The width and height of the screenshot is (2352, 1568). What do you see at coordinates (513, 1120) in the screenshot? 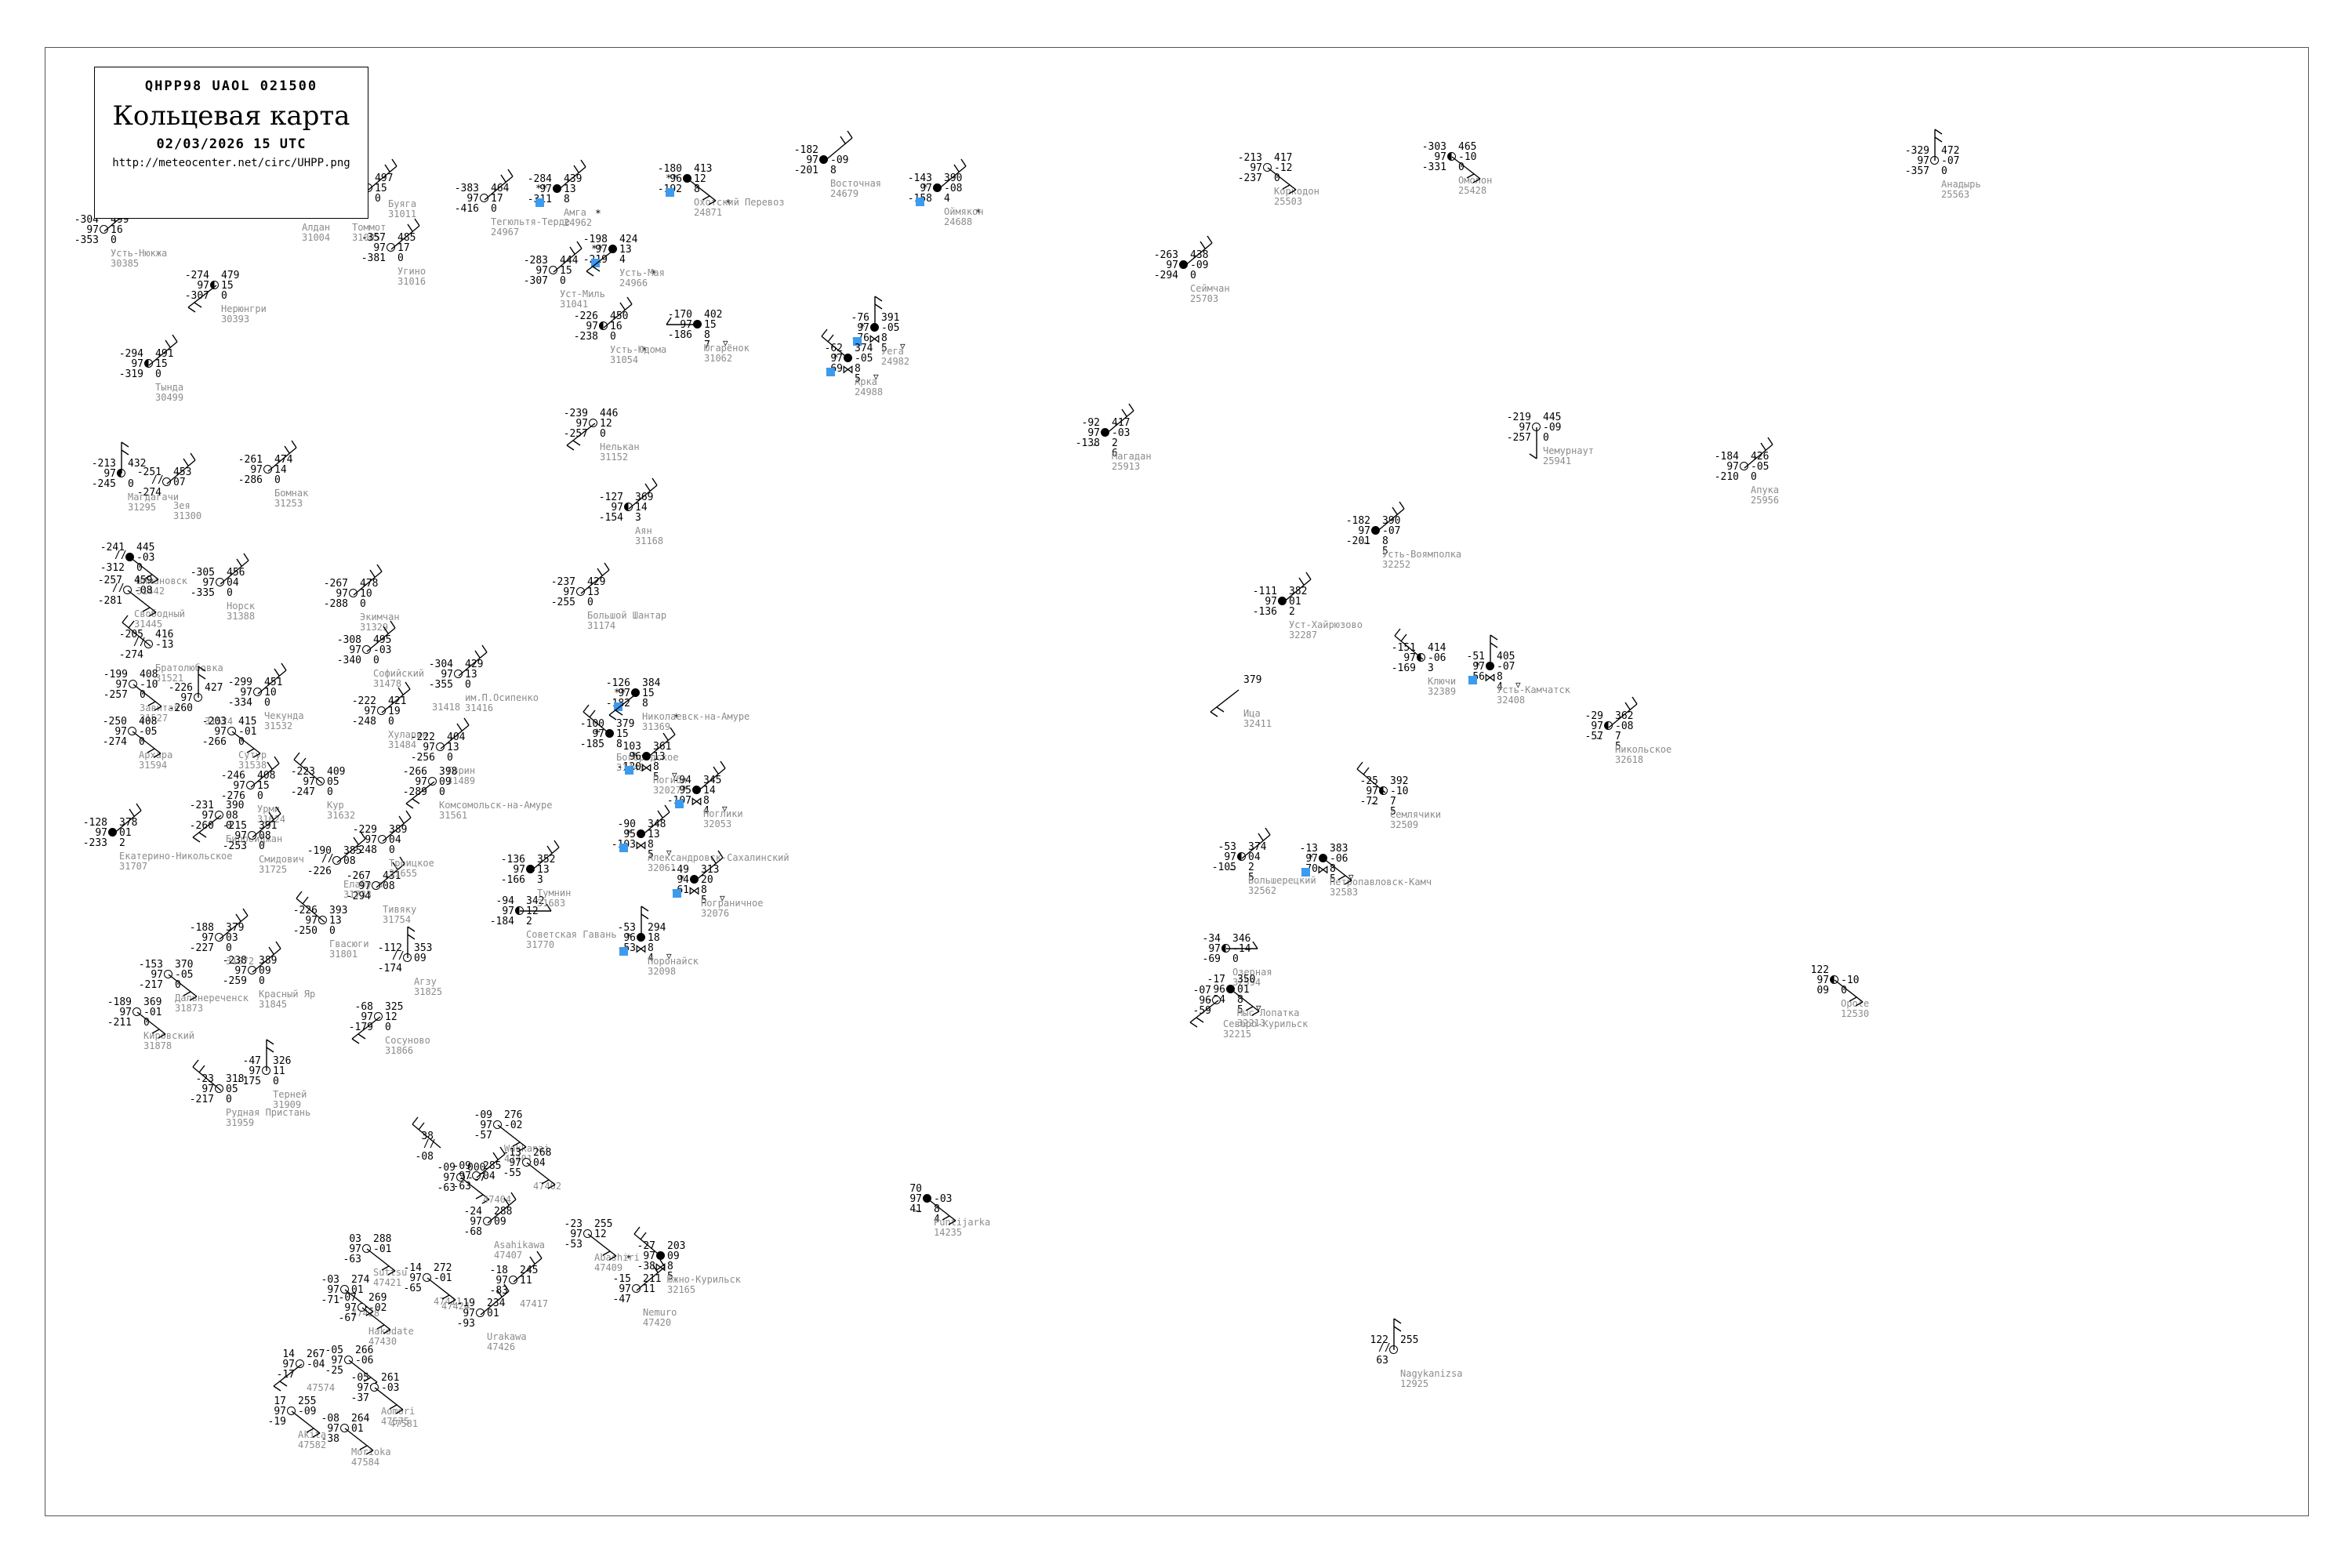
I see `station-right-values: 276 -02` at bounding box center [513, 1120].